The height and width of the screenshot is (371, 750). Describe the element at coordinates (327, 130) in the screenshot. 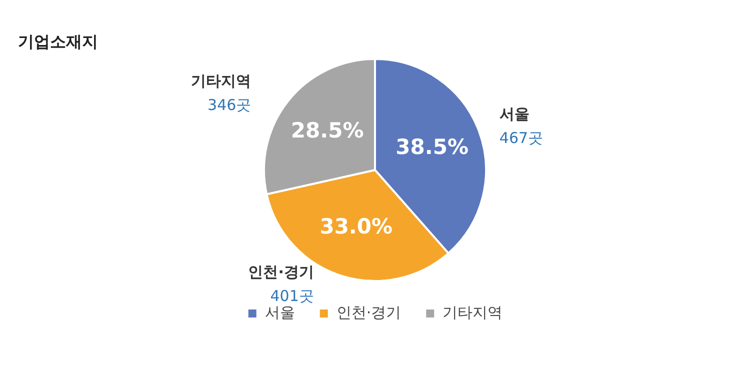

I see `data-label: 28.5%` at that location.